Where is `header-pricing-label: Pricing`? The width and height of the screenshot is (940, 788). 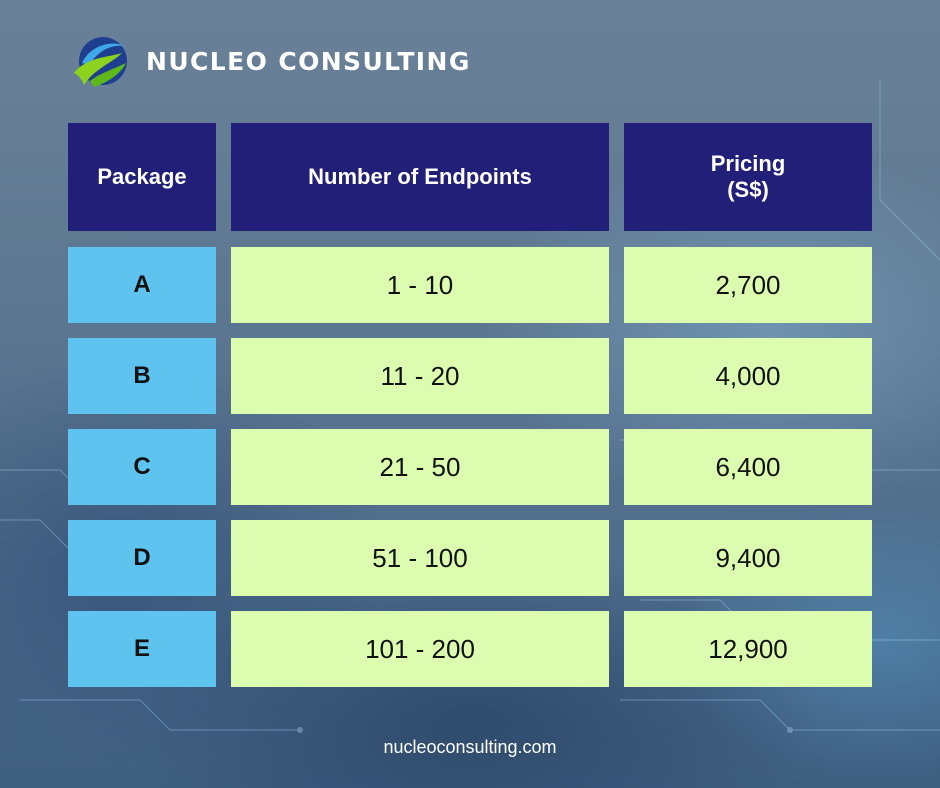 header-pricing-label: Pricing is located at coordinates (748, 163).